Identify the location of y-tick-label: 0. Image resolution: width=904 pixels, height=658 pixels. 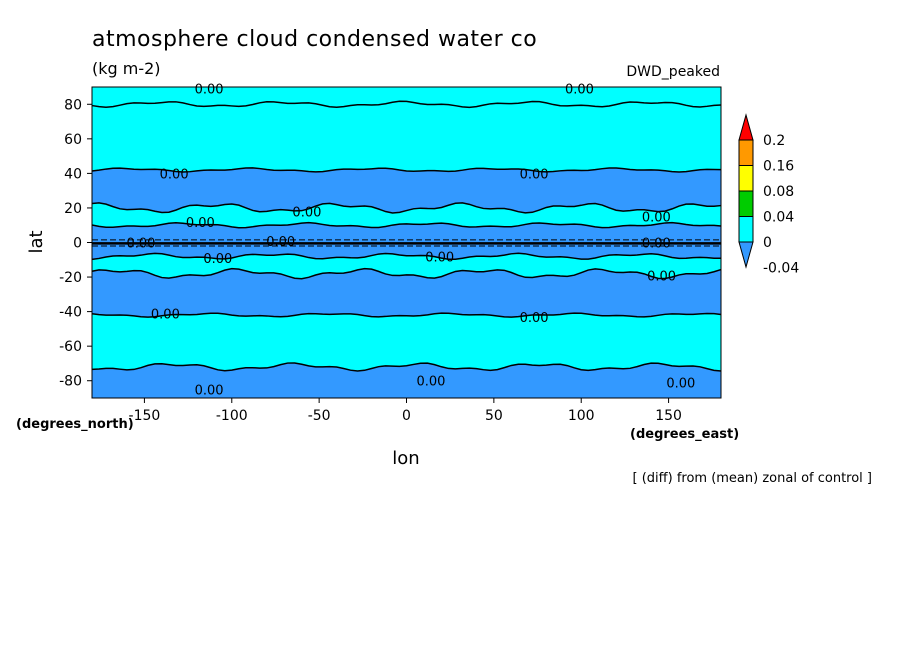
(77, 244).